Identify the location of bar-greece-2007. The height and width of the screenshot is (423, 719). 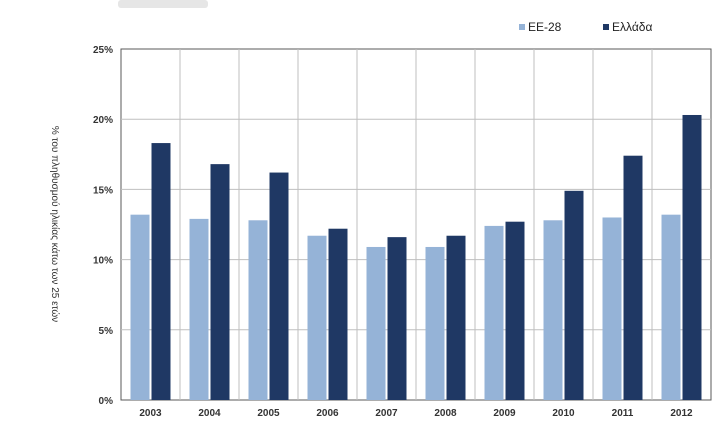
(397, 318).